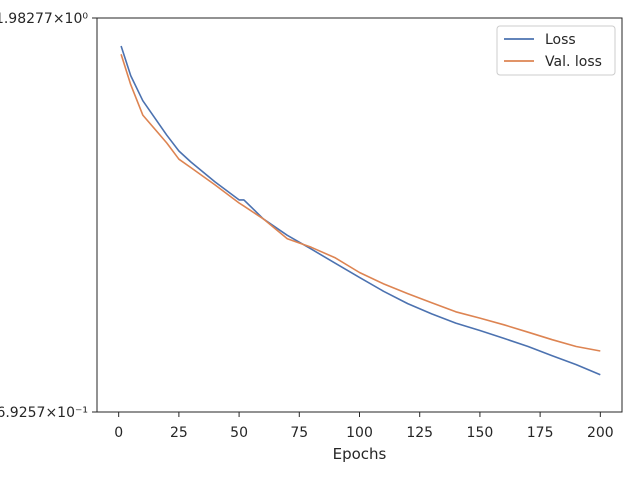 This screenshot has width=640, height=480. I want to click on x-tick-label: 0, so click(118, 433).